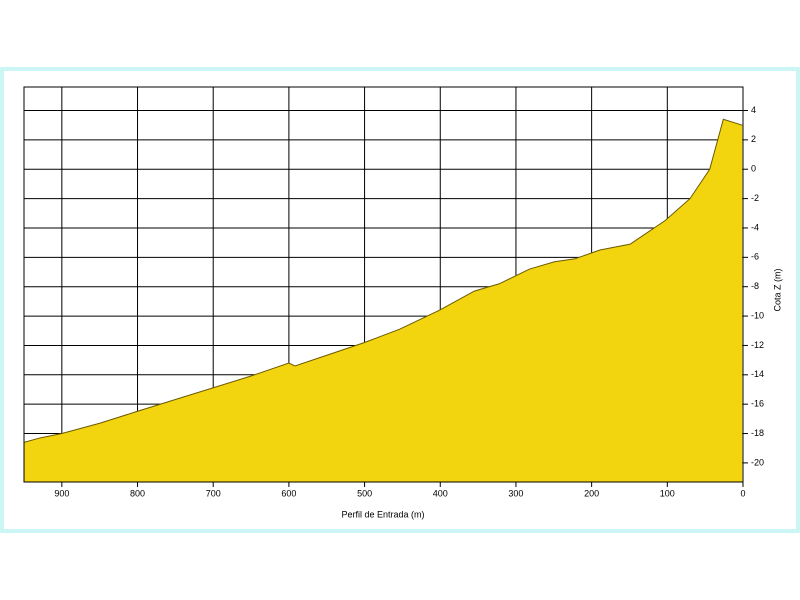  I want to click on y-tick-label: 4, so click(753, 110).